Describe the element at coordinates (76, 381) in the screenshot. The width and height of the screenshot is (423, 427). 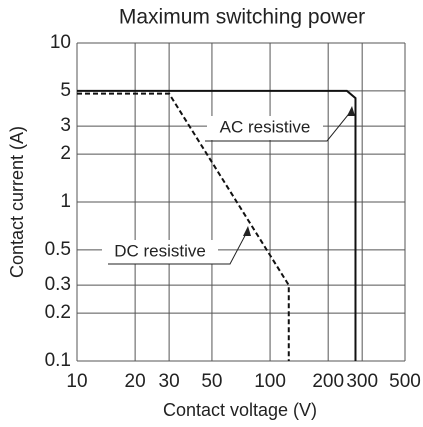
I see `x-tick-label: 10` at that location.